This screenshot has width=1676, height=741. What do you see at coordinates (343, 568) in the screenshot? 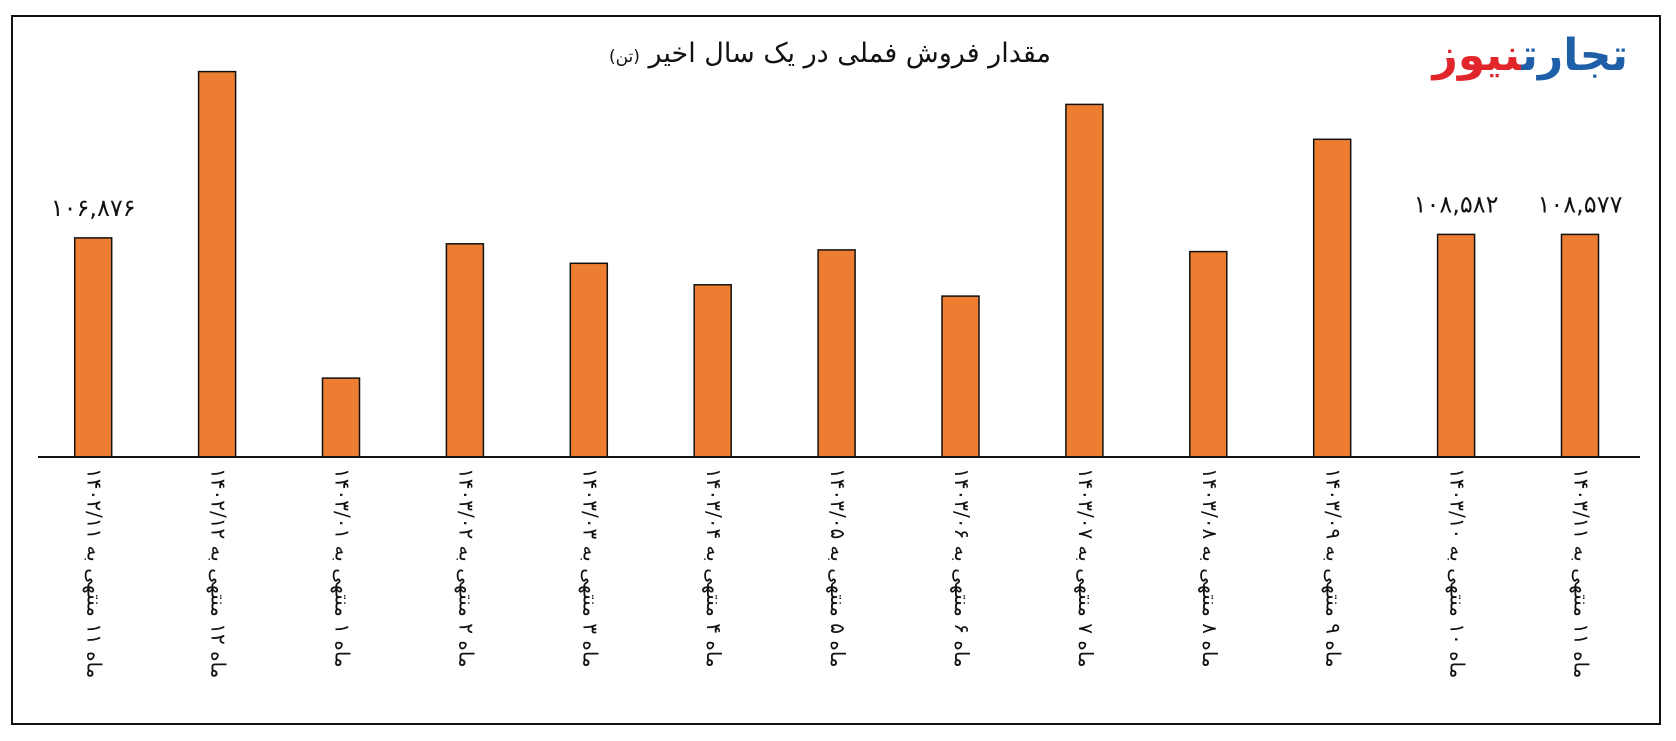
I see `x-tick-label: ماه ۱ منتهی به ۱۴۰۳/۰۱` at bounding box center [343, 568].